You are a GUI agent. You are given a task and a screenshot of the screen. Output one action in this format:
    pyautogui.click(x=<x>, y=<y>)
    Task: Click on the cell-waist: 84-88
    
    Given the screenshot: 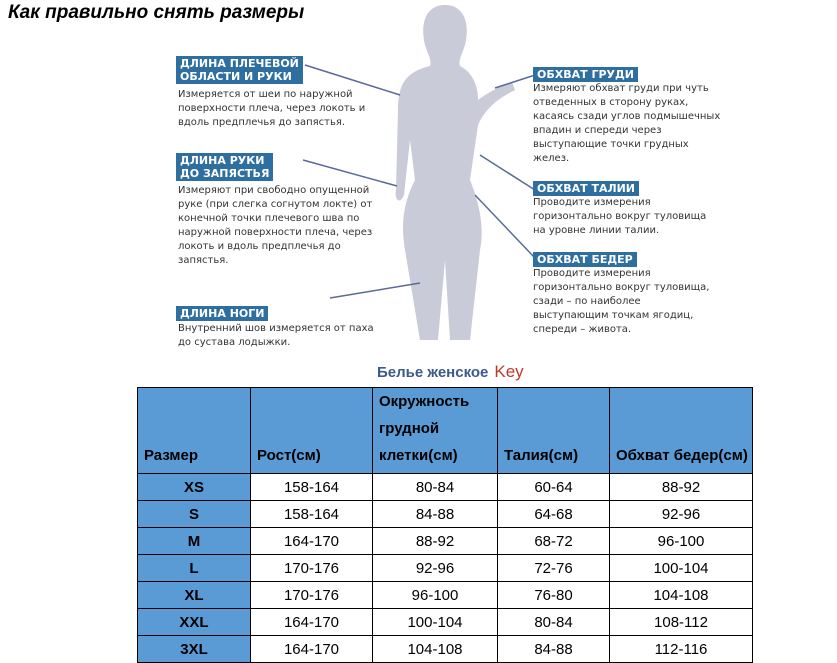 What is the action you would take?
    pyautogui.click(x=553, y=649)
    